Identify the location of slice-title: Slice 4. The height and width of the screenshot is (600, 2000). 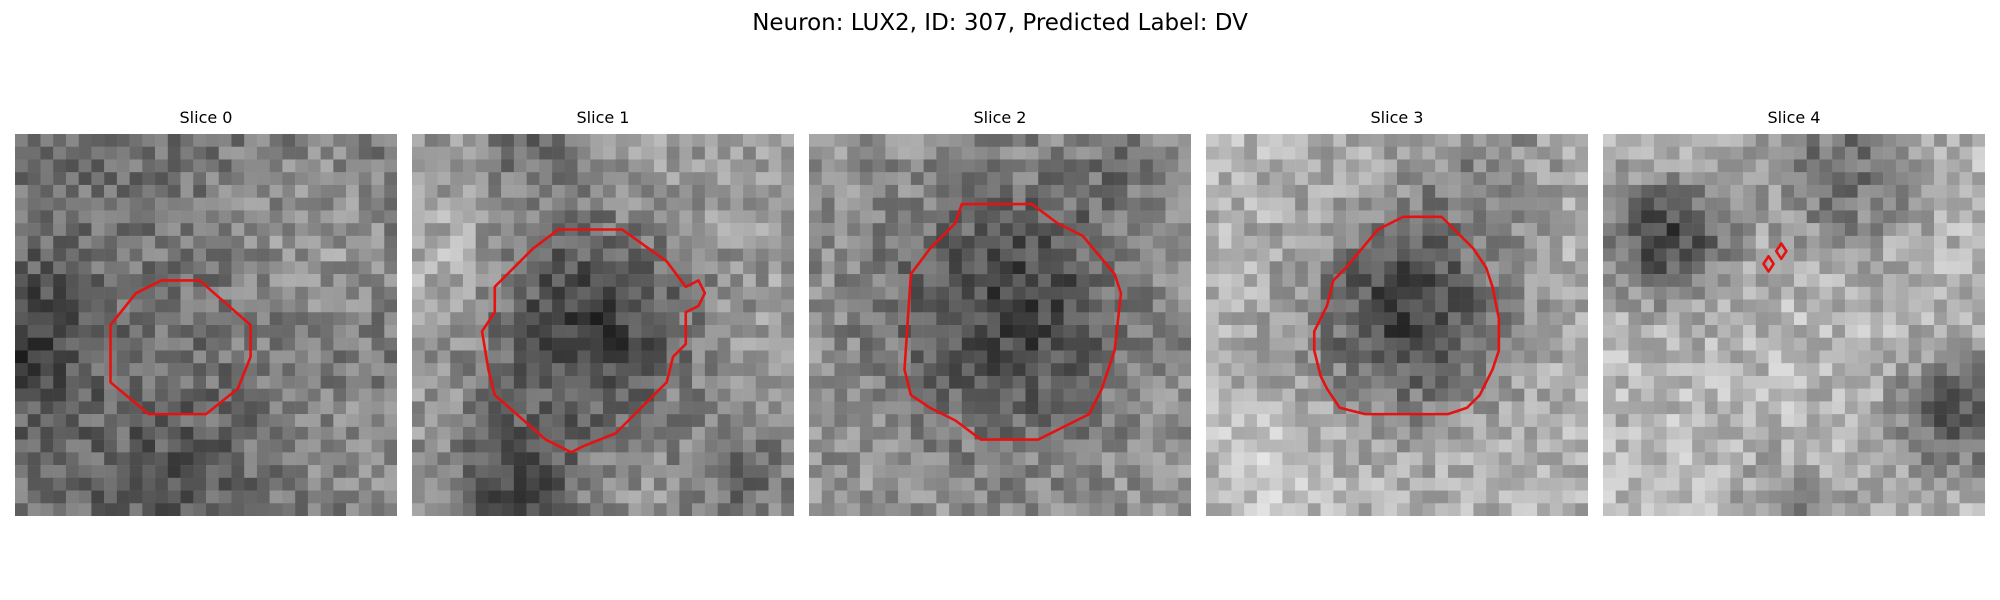
(1794, 117).